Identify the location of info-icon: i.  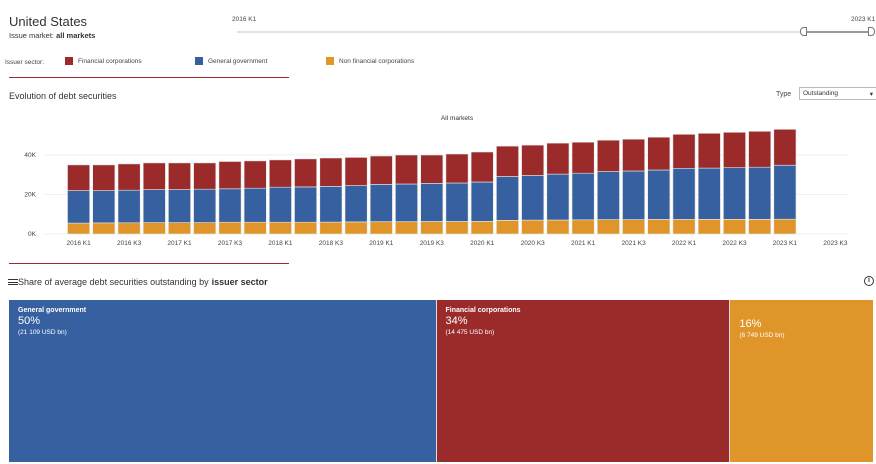
(869, 281).